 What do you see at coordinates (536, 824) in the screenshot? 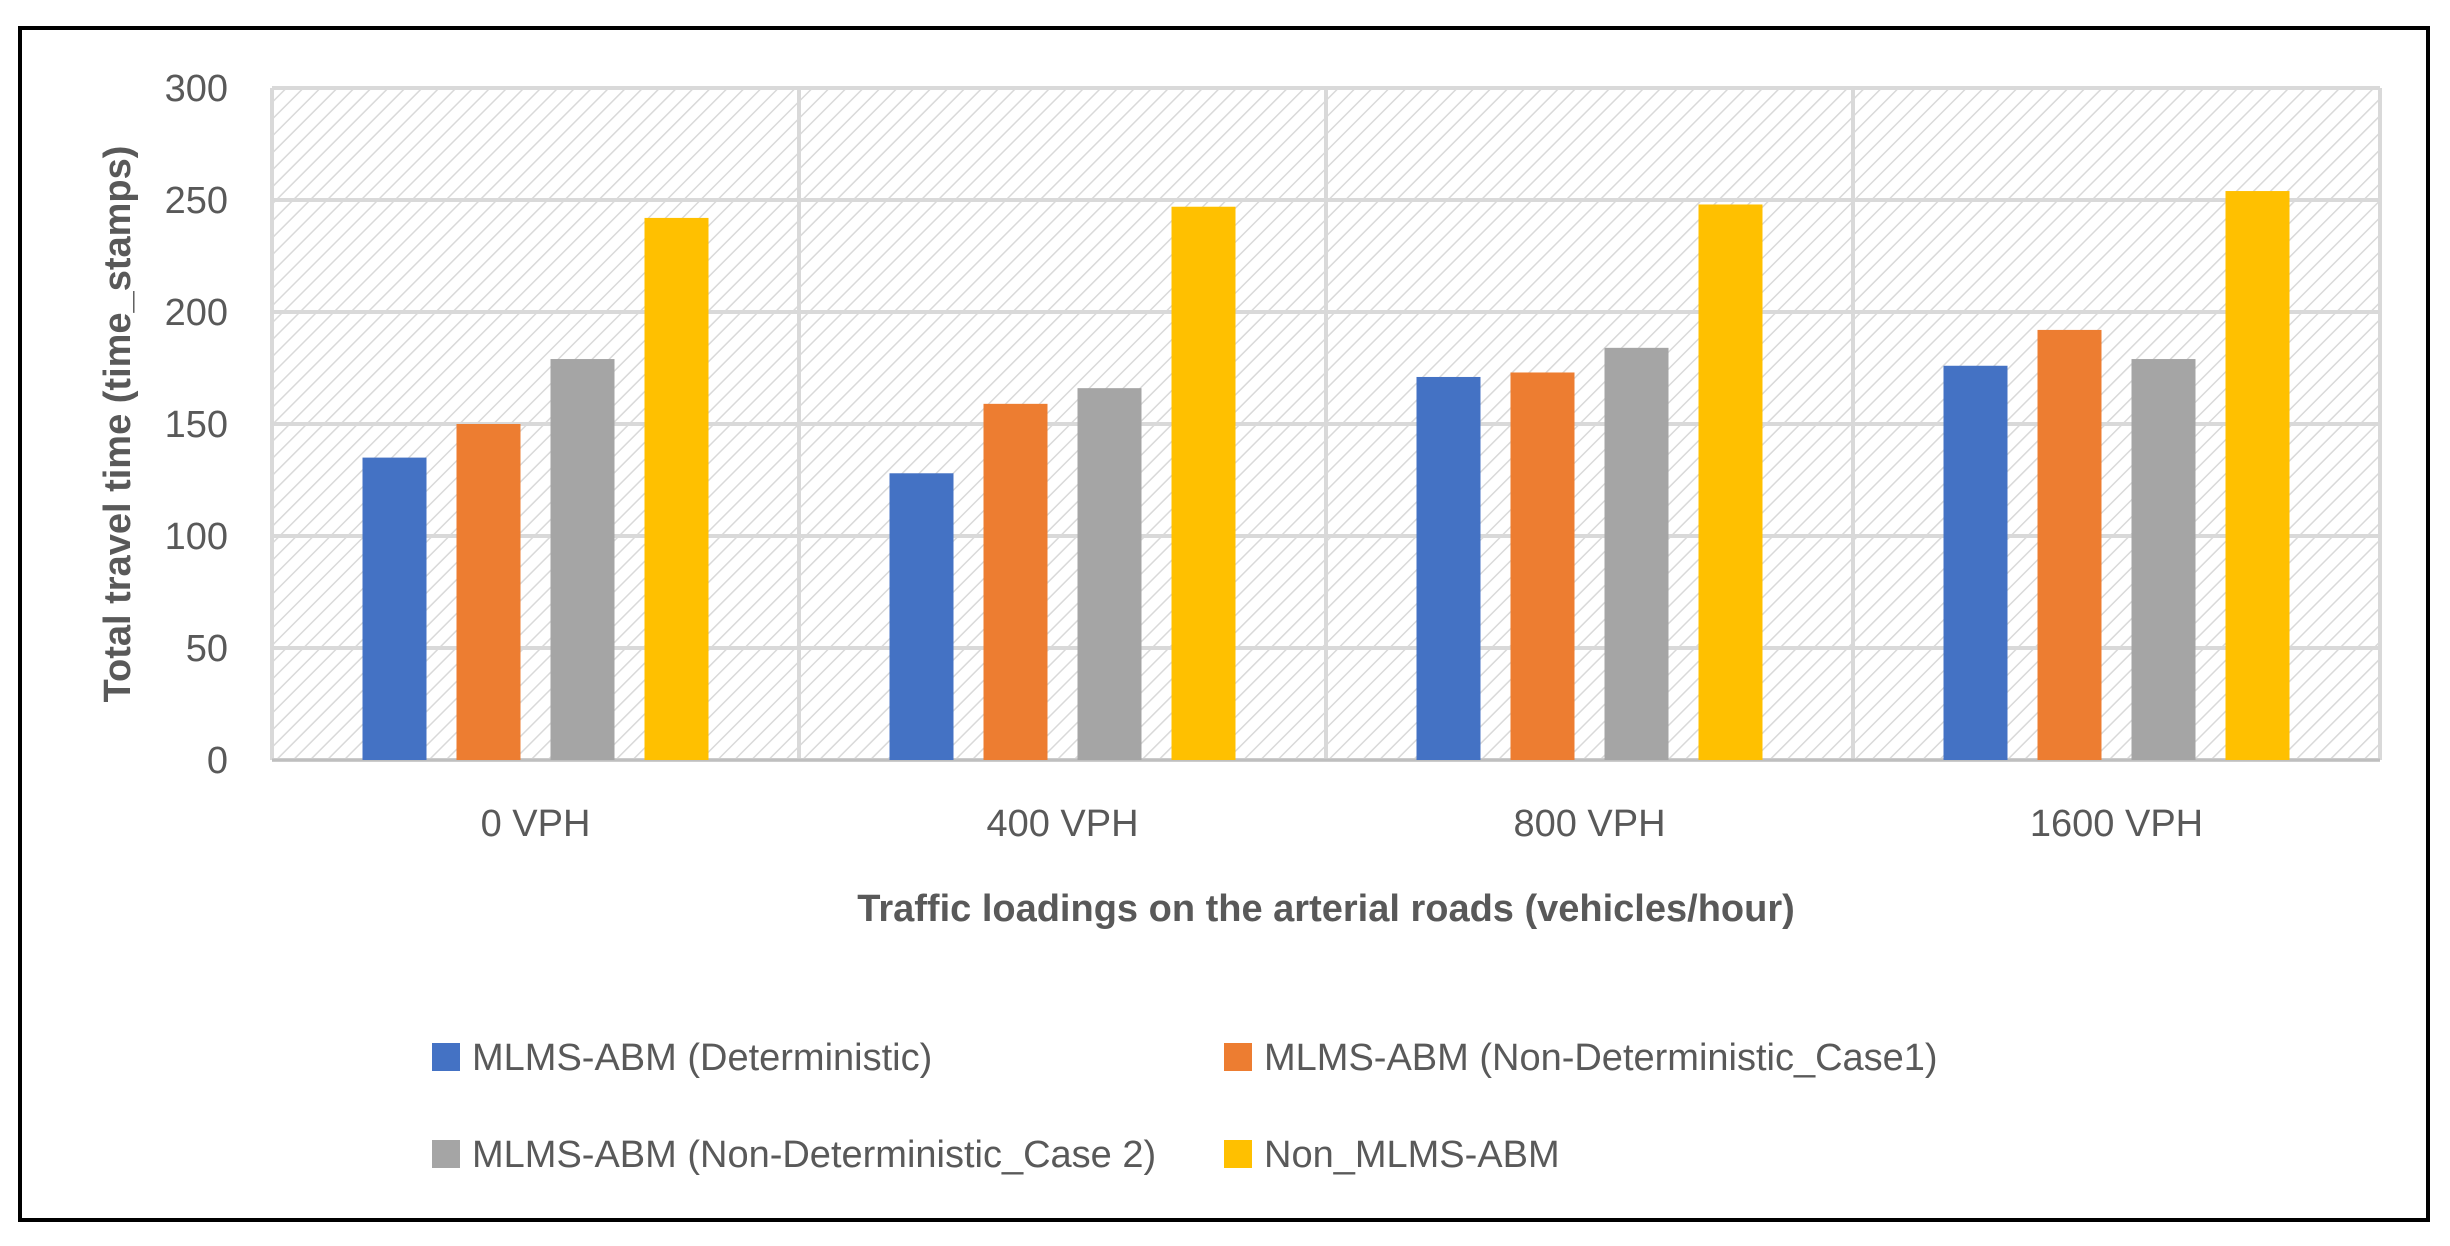
I see `x-tick-label: 0 VPH` at bounding box center [536, 824].